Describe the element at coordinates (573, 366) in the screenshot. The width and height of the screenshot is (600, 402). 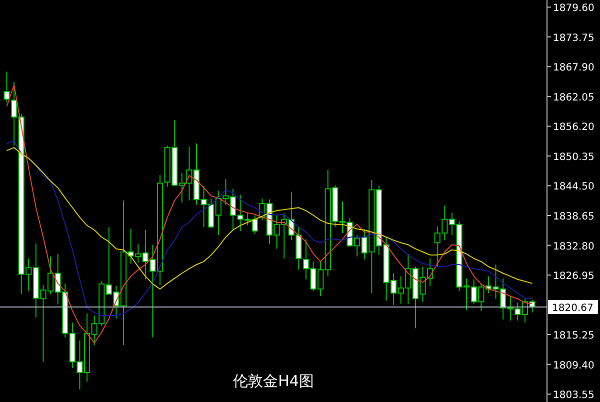
I see `y-tick-label: 1809.40` at that location.